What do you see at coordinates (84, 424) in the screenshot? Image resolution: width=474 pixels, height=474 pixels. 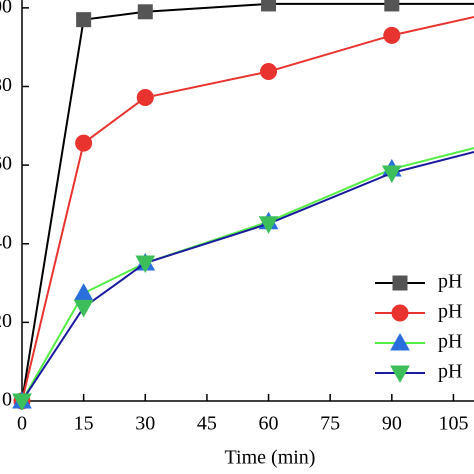 I see `x-tick-label: 15` at bounding box center [84, 424].